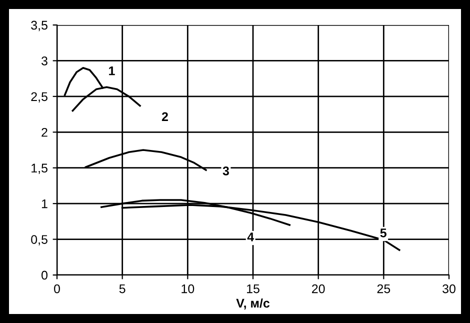 The height and width of the screenshot is (323, 470). Describe the element at coordinates (225, 171) in the screenshot. I see `series-label: 3` at that location.